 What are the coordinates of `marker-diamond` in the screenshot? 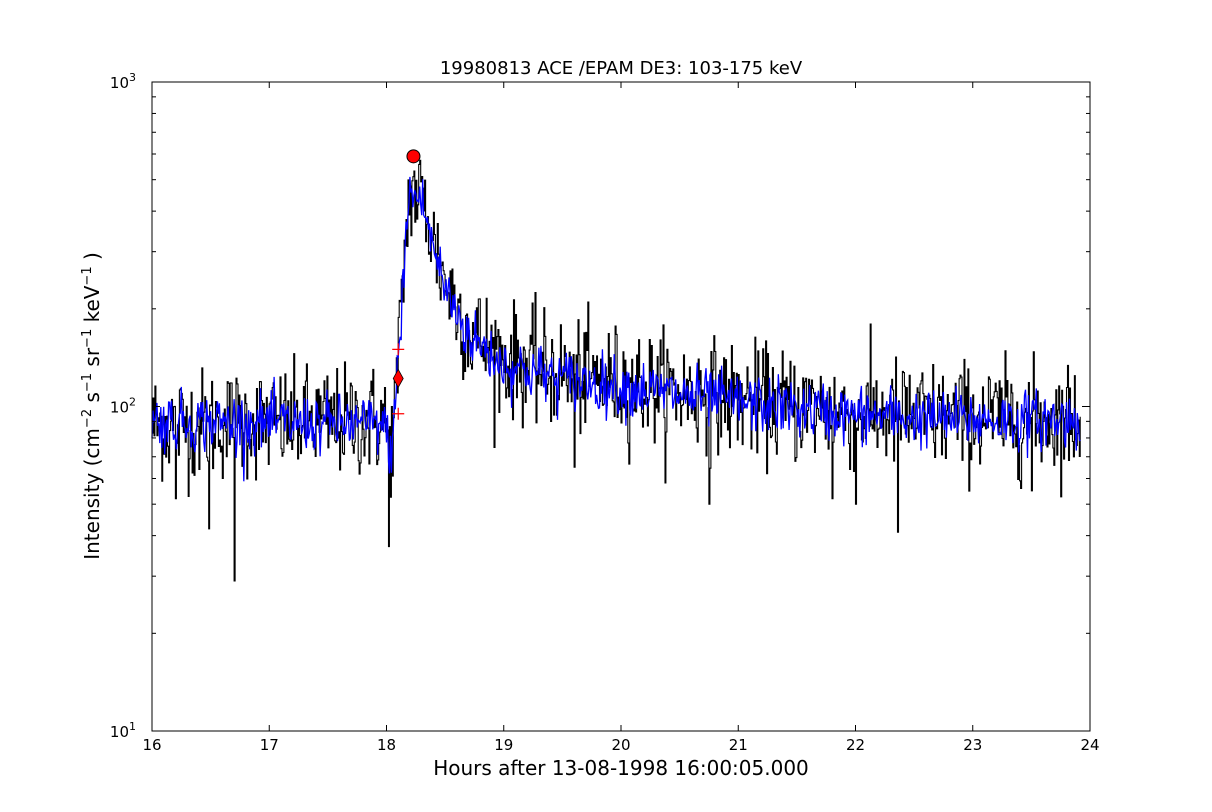 It's located at (398, 378).